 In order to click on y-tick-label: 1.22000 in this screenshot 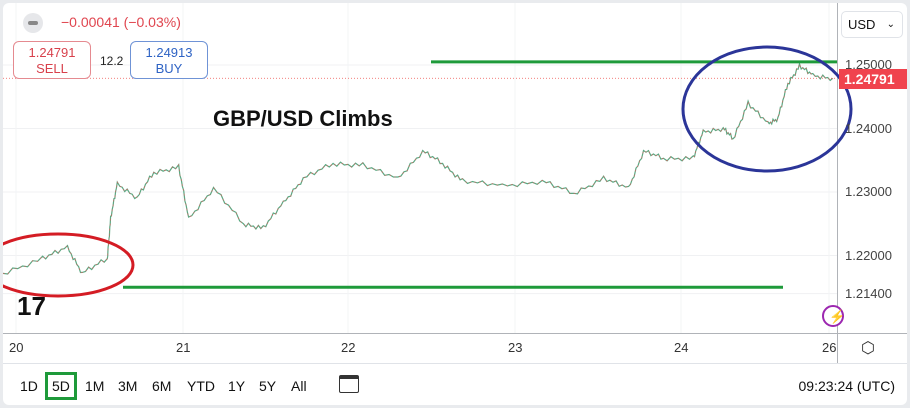, I will do `click(868, 255)`.